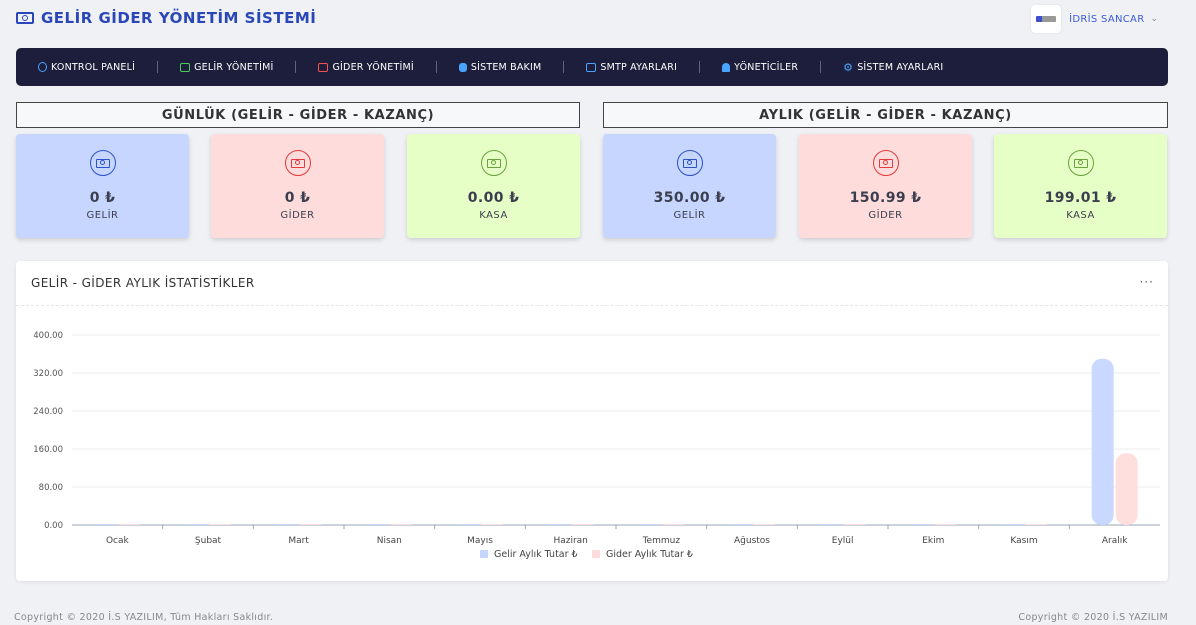 The image size is (1196, 625). I want to click on nav-item-sistem-ayarlari: ⚙ SİSTEM AYARLARI, so click(893, 67).